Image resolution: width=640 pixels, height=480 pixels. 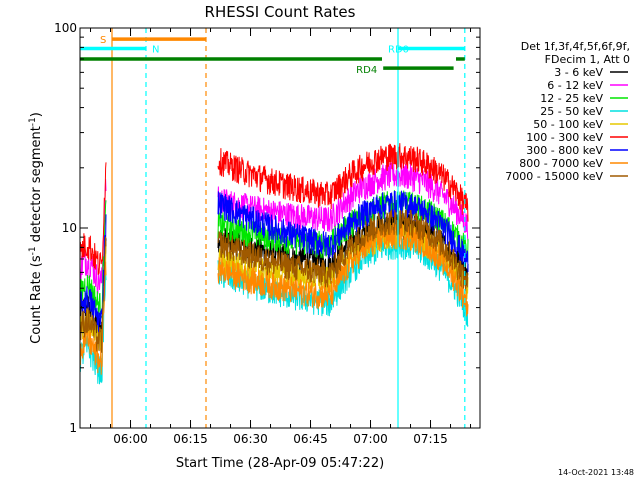 What do you see at coordinates (564, 137) in the screenshot?
I see `legend-label-5: 100 - 300 keV` at bounding box center [564, 137].